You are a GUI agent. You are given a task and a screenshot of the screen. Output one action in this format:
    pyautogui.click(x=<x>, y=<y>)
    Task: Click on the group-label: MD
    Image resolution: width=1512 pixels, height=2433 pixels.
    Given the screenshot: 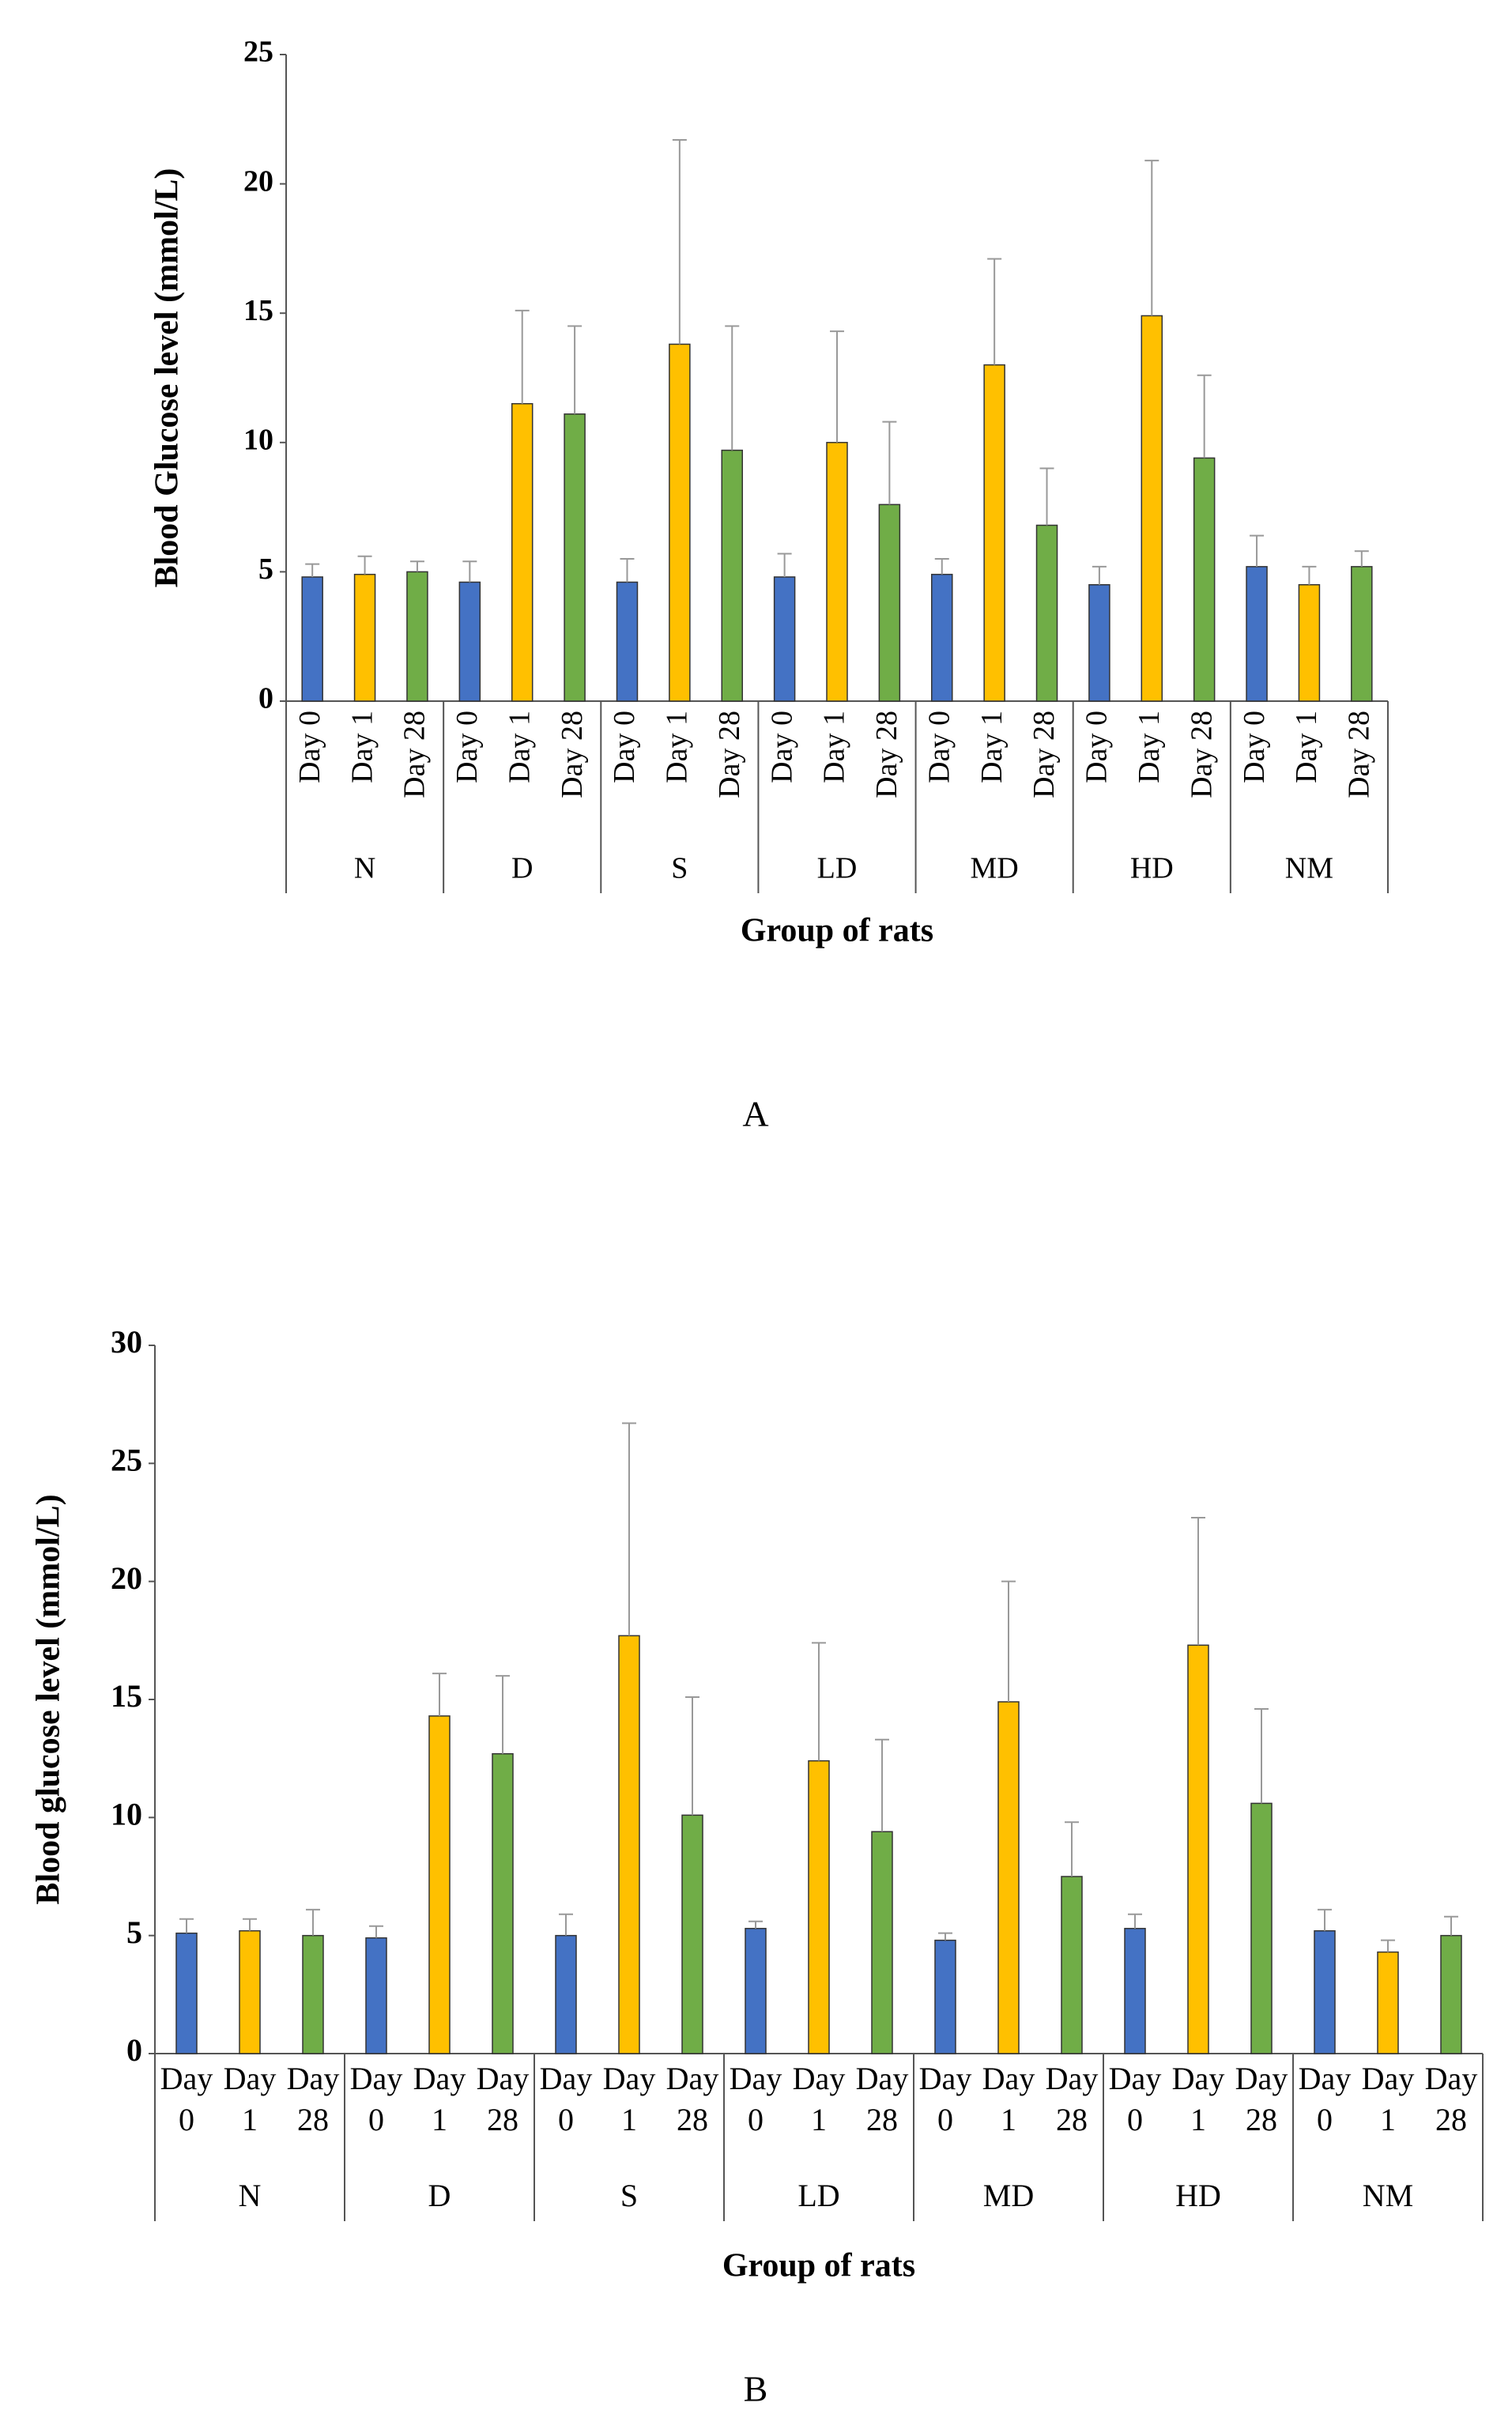 What is the action you would take?
    pyautogui.click(x=1008, y=2195)
    